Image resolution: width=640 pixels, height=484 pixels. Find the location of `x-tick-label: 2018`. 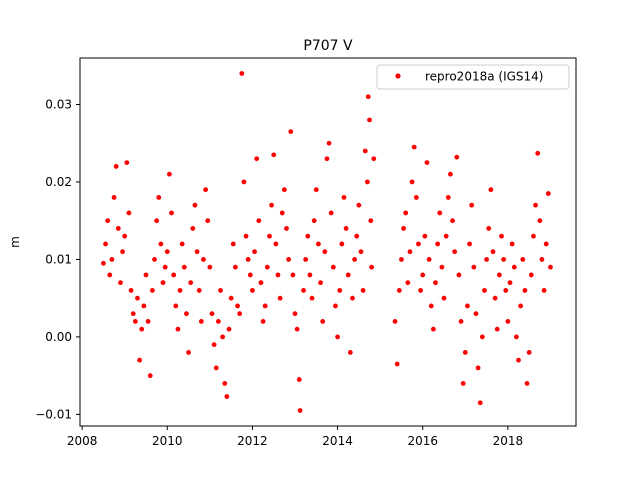

x-tick-label: 2018 is located at coordinates (508, 441).